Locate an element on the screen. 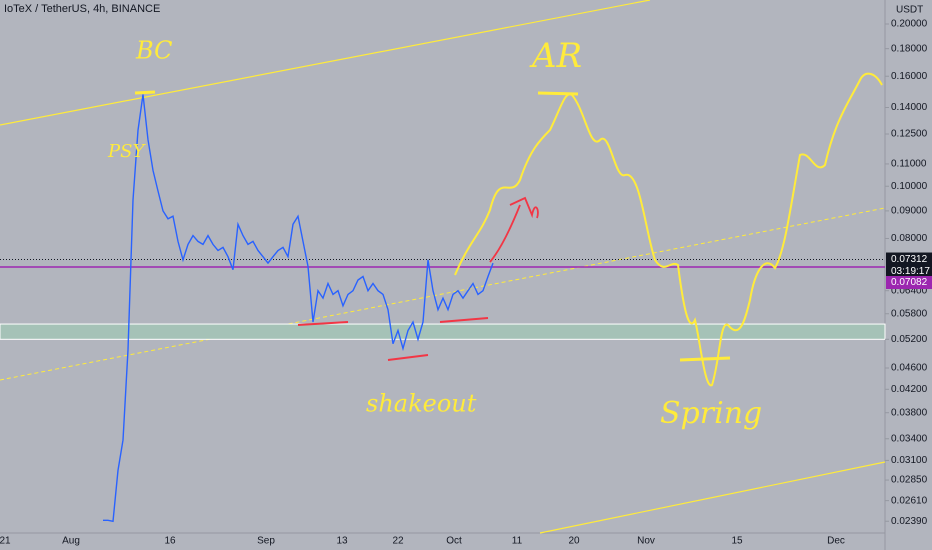 The image size is (932, 550). support-zone is located at coordinates (443, 331).